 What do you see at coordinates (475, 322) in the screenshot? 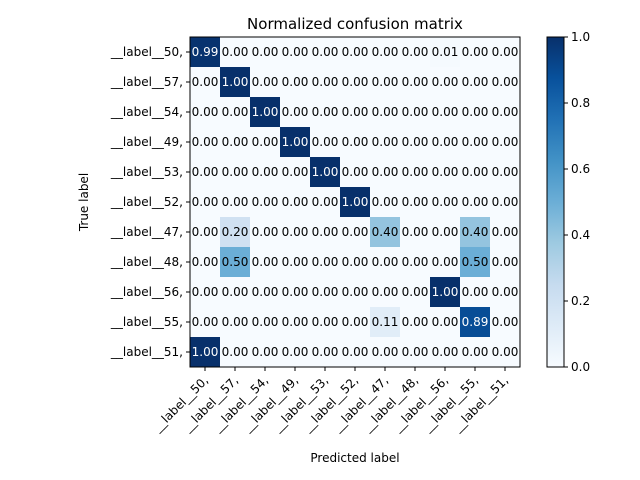
I see `cell-value-label: 0.89` at bounding box center [475, 322].